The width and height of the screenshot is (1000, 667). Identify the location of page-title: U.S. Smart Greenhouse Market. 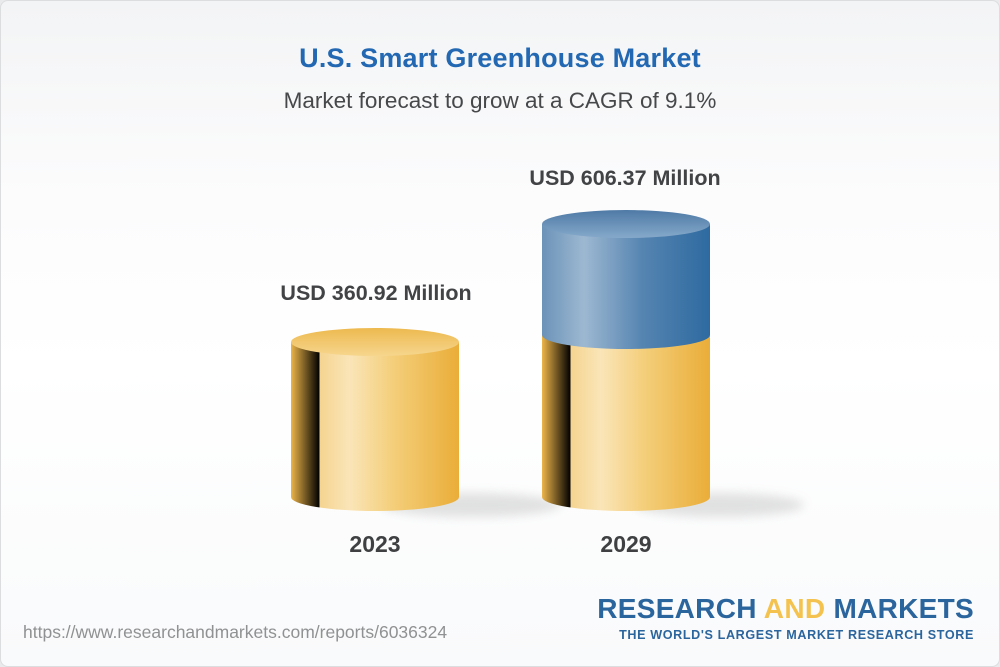
(500, 58).